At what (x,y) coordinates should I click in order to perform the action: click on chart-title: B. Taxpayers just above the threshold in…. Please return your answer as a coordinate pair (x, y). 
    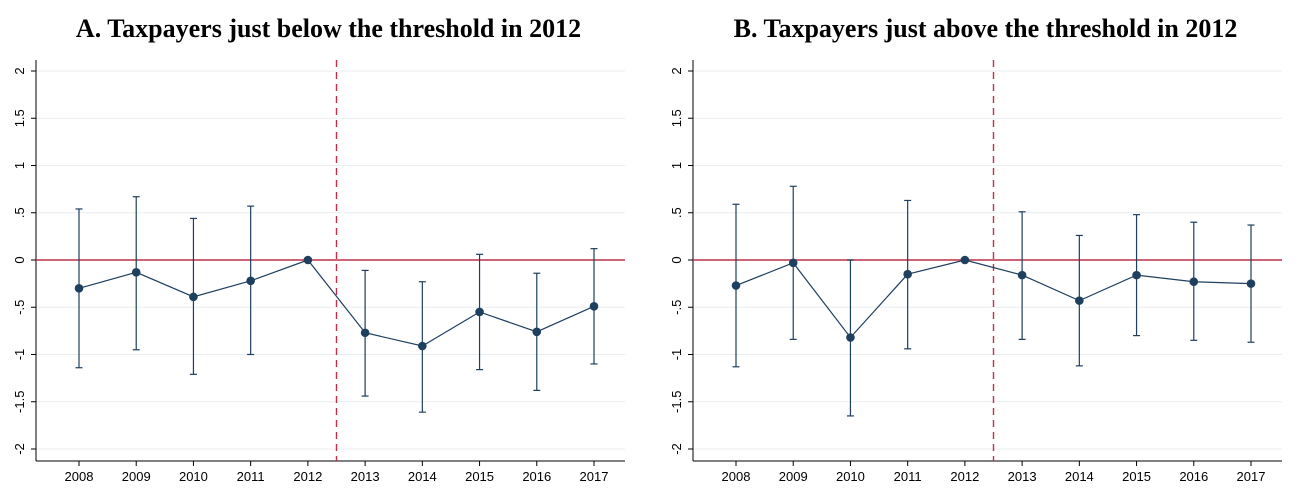
    Looking at the image, I should click on (985, 28).